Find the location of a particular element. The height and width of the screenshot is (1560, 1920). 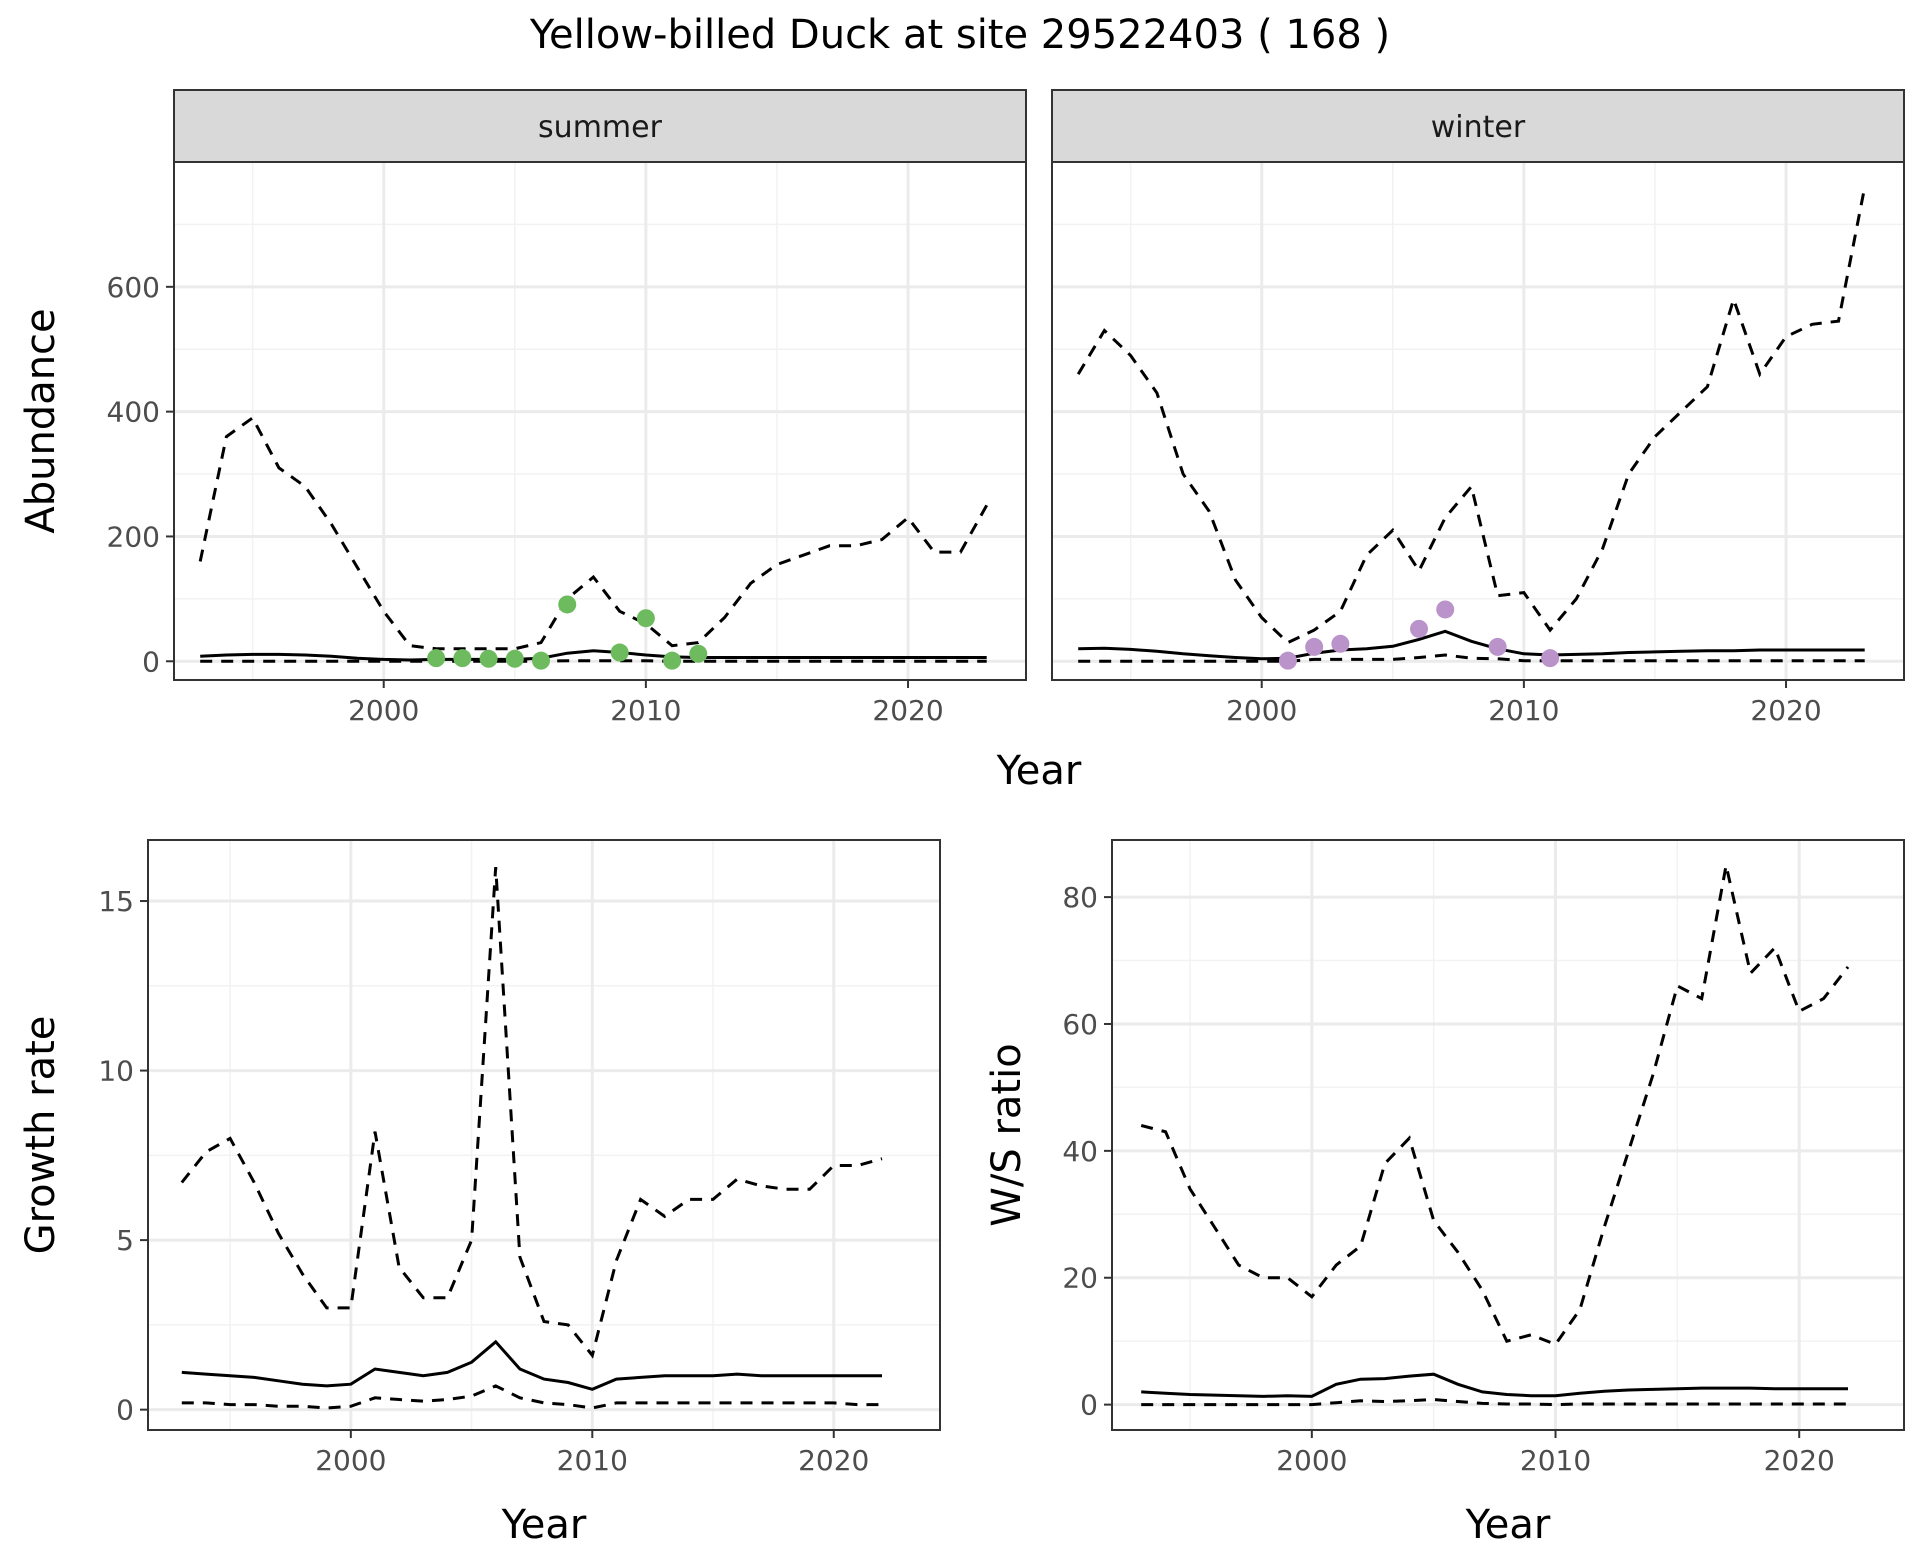

summer-x-tick-label: 2010 is located at coordinates (645, 710).